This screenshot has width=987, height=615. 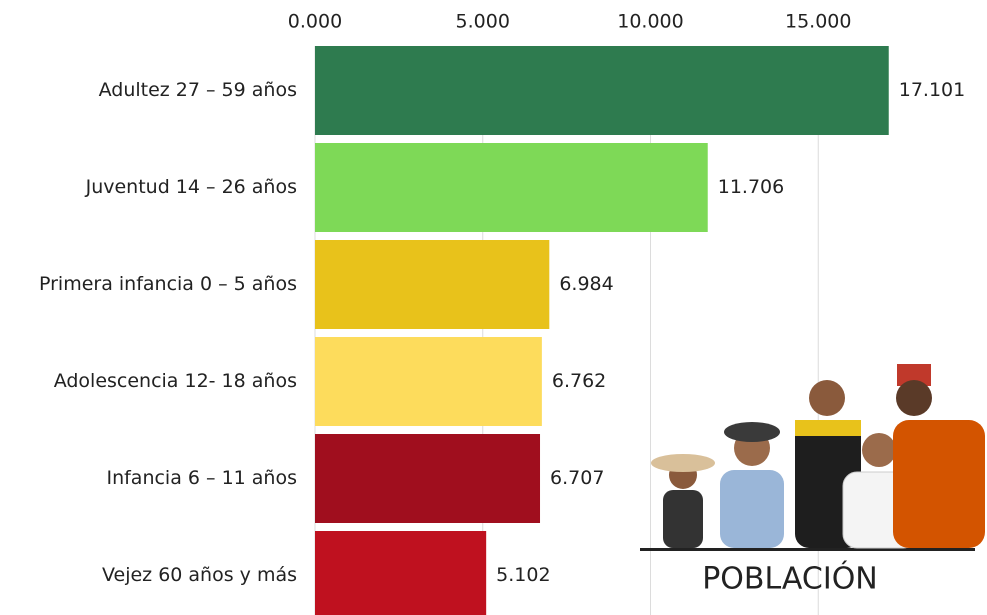 I want to click on value-label: 6.707, so click(x=577, y=478).